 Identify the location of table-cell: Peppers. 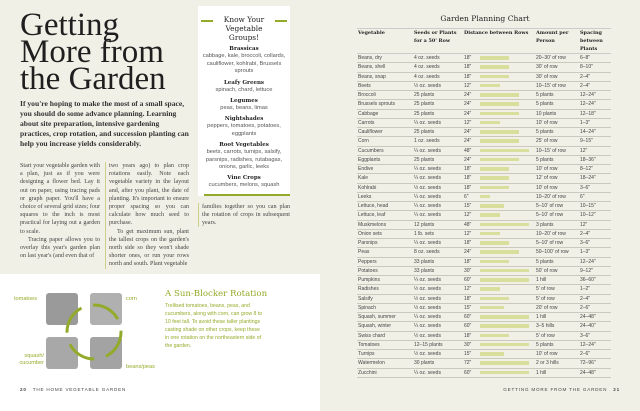
(385, 262).